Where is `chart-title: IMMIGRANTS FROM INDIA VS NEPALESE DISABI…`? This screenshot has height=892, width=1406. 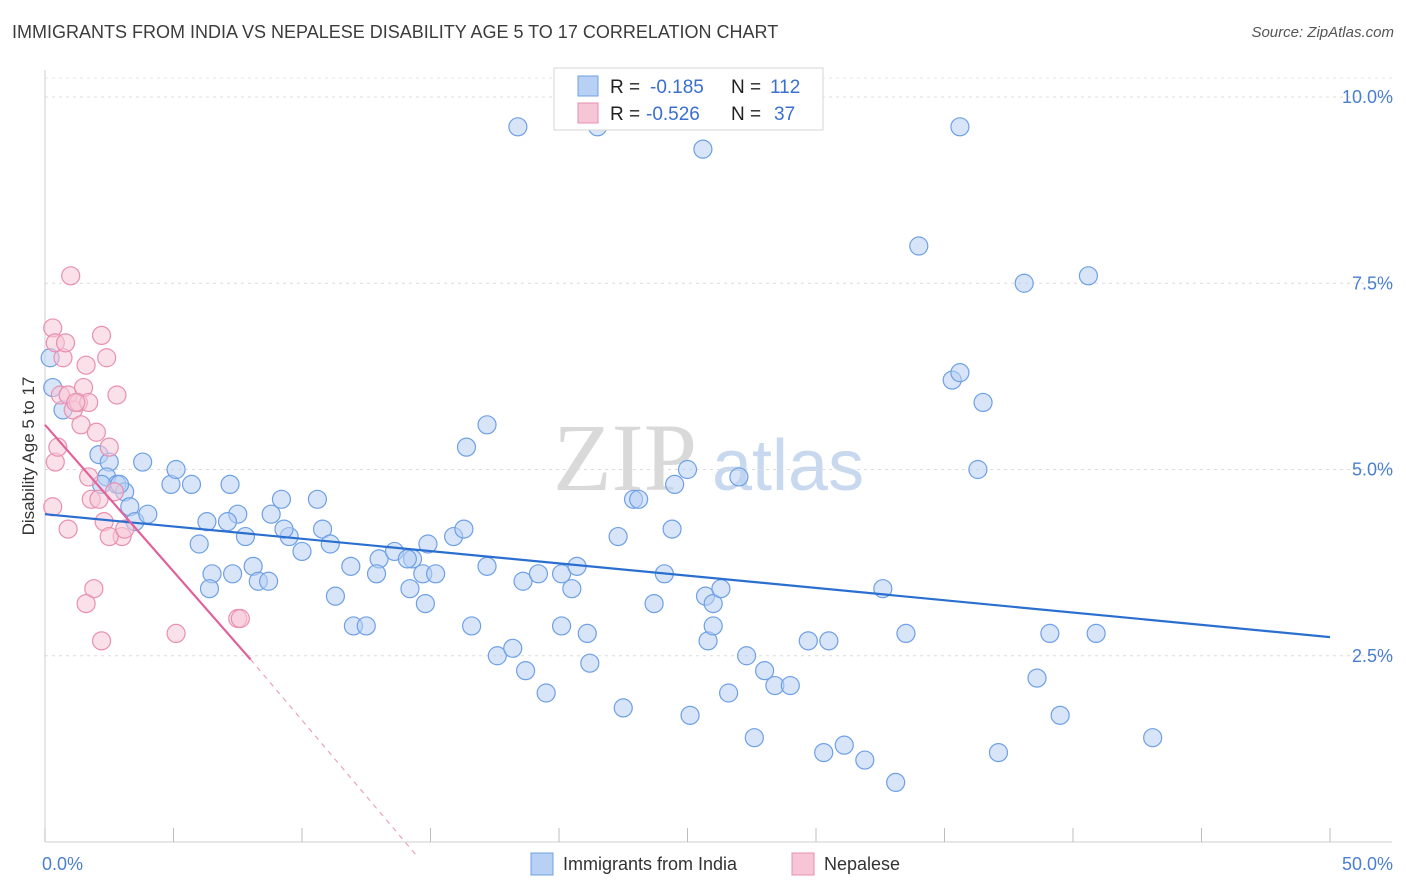
chart-title: IMMIGRANTS FROM INDIA VS NEPALESE DISABI… is located at coordinates (395, 32).